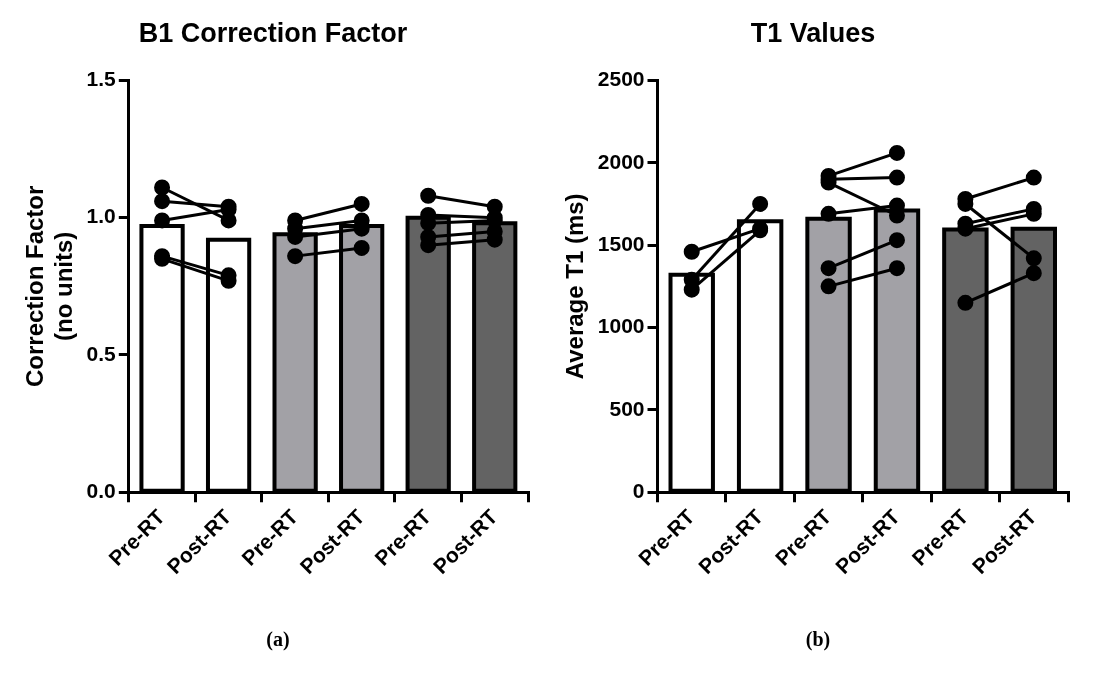 The image size is (1110, 692). Describe the element at coordinates (621, 243) in the screenshot. I see `y-tick-label: 1500` at that location.